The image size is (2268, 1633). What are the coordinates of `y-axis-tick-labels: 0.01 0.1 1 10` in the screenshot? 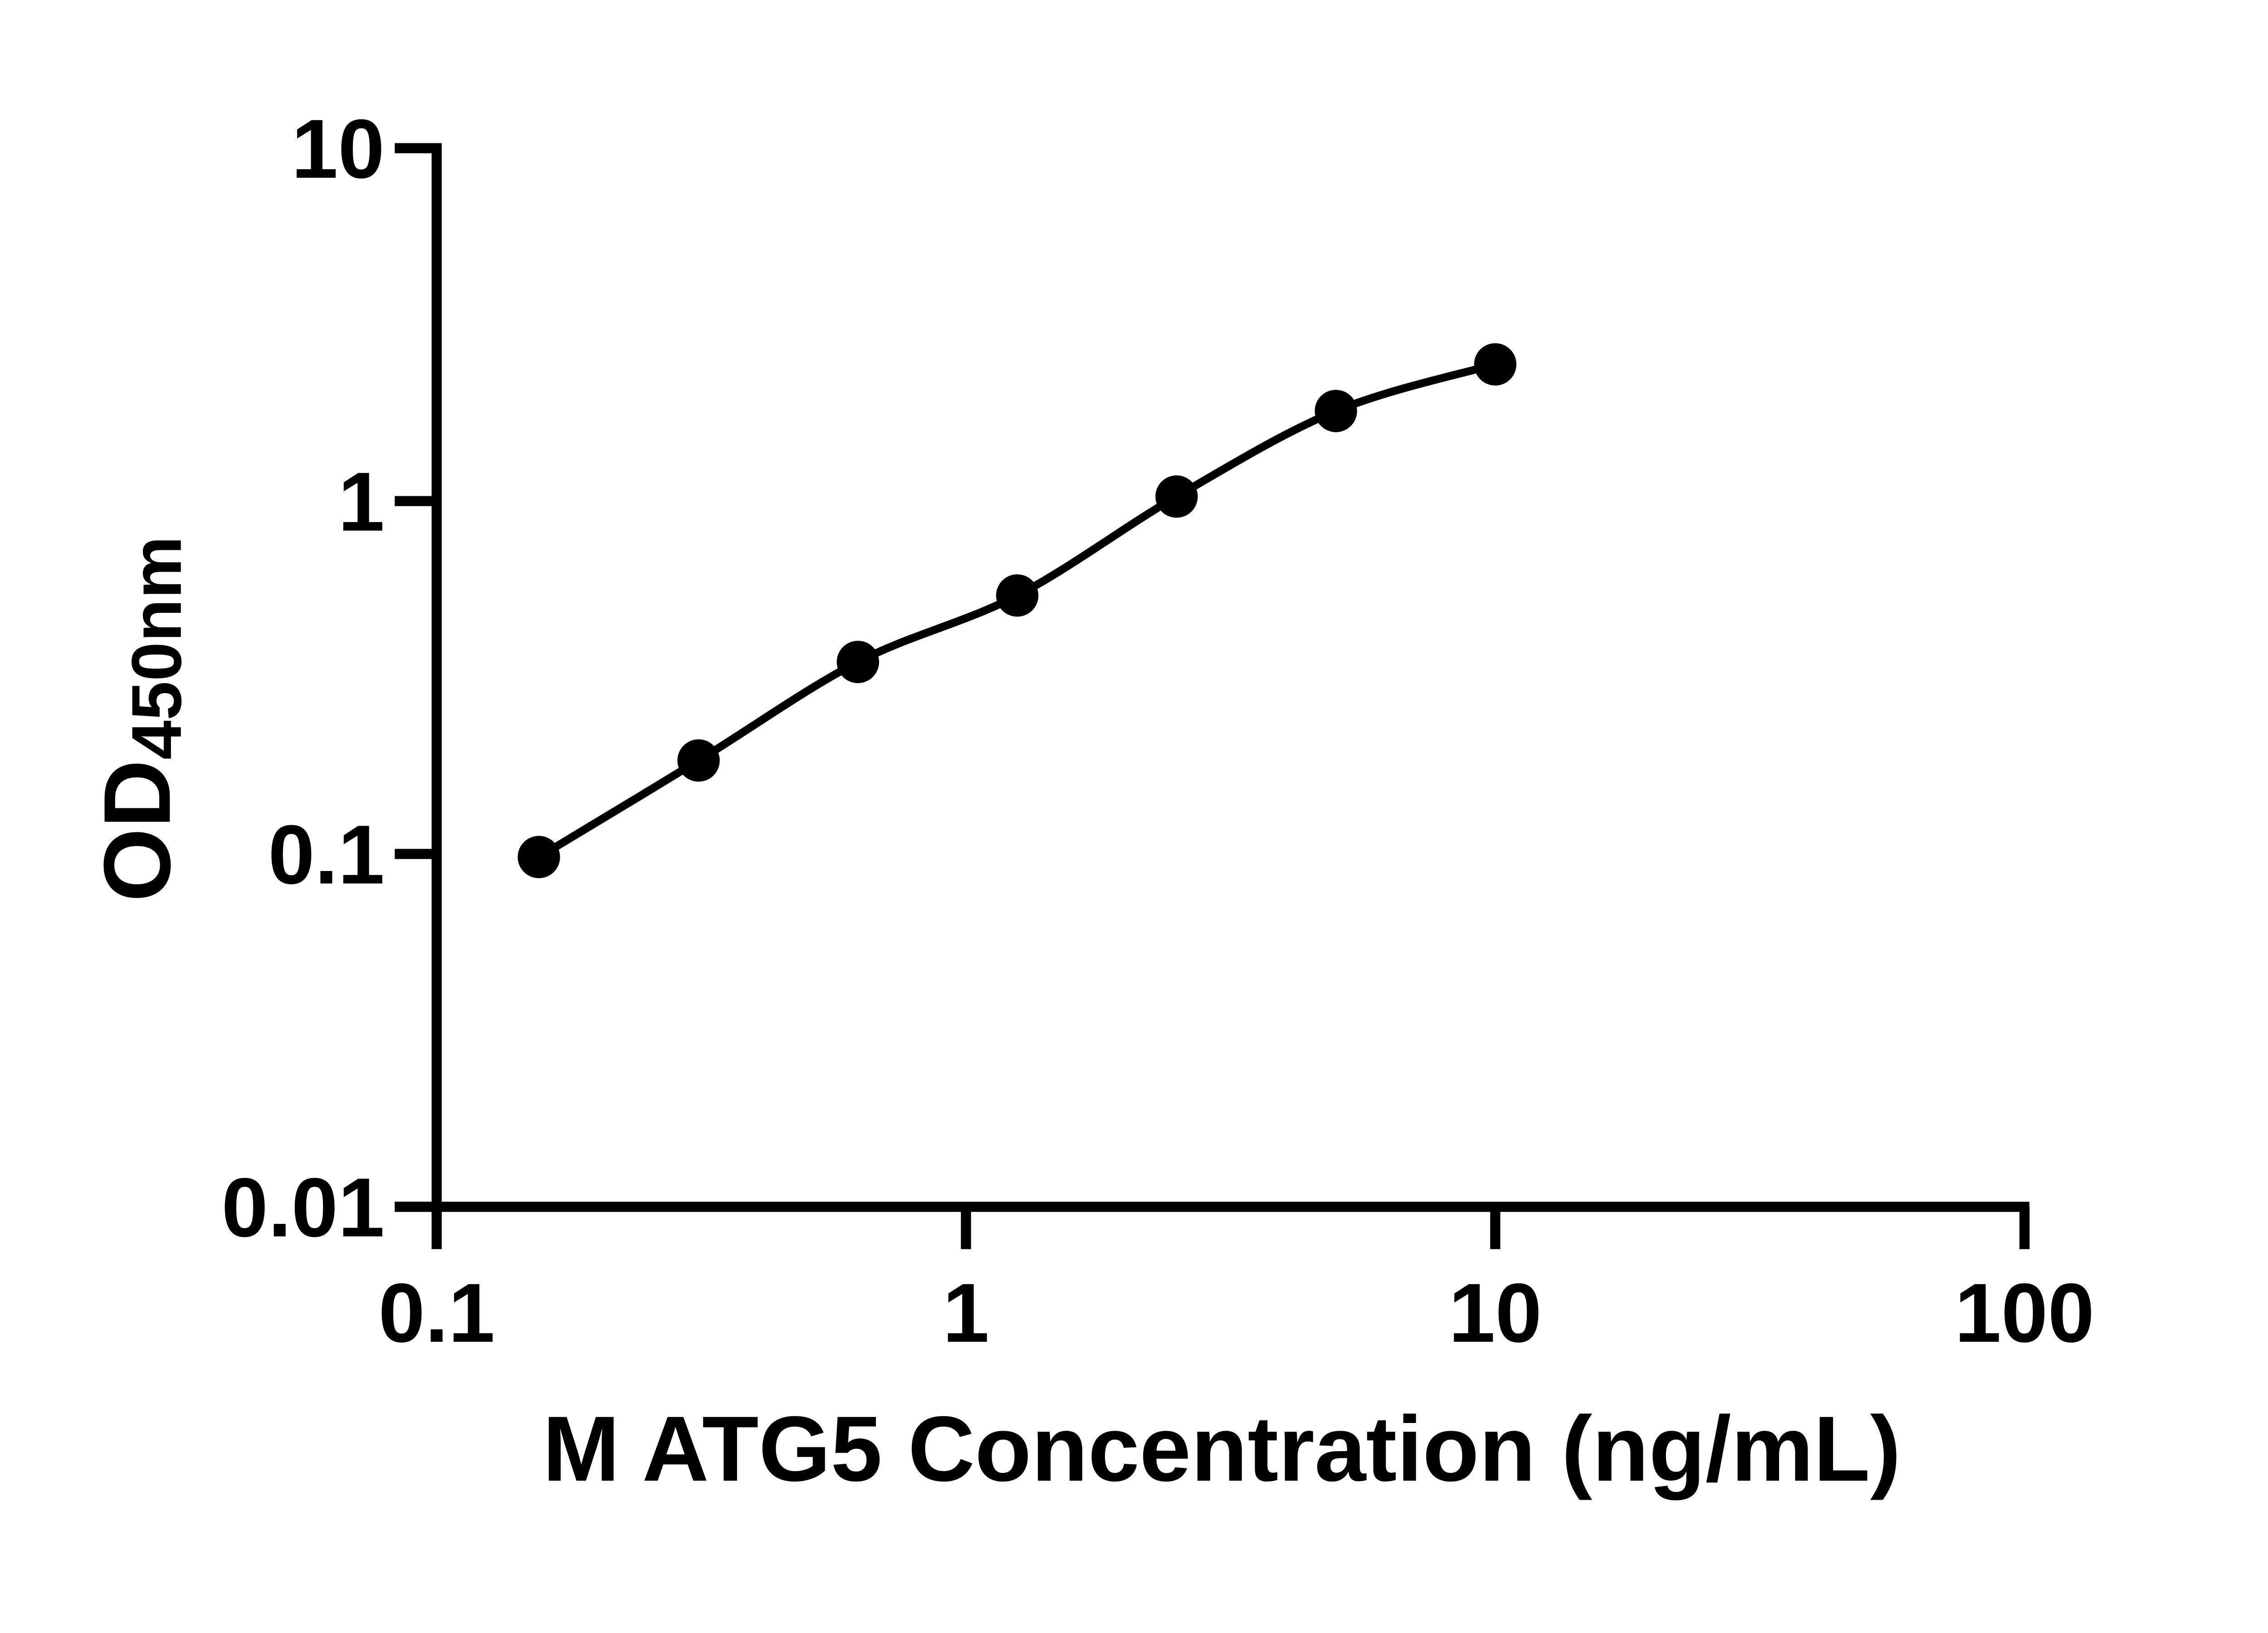 It's located at (303, 679).